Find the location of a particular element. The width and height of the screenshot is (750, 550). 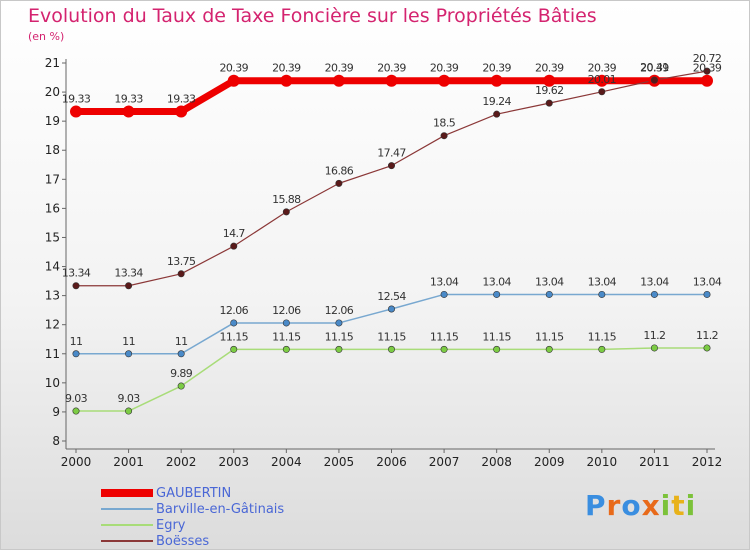

data-label: 11 is located at coordinates (128, 341).